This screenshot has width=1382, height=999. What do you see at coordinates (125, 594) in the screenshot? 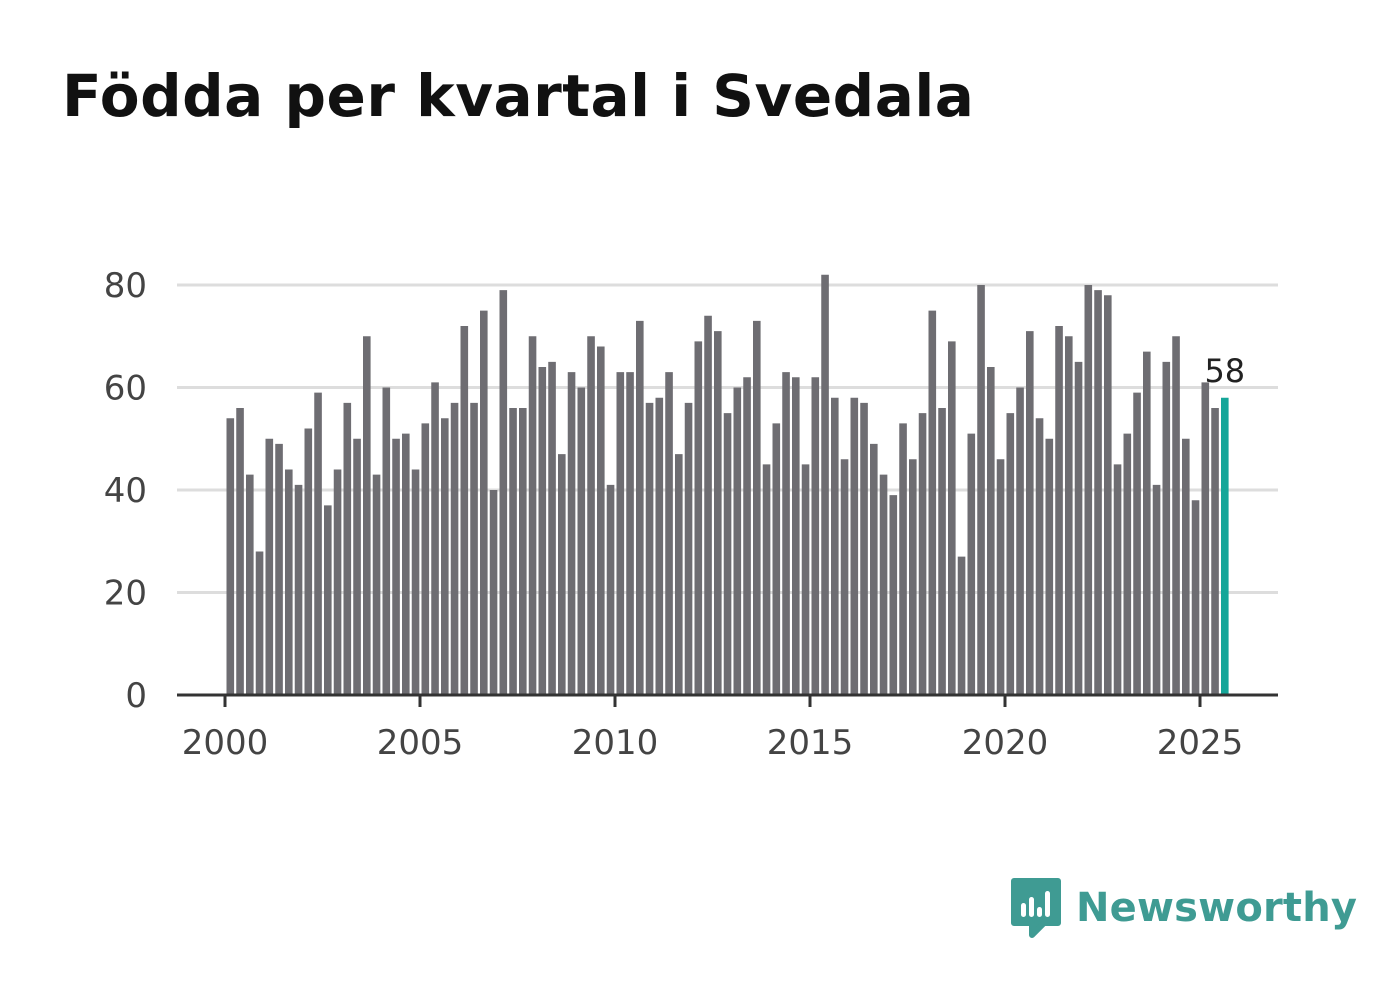
I see `y-tick-label: 20` at bounding box center [125, 594].